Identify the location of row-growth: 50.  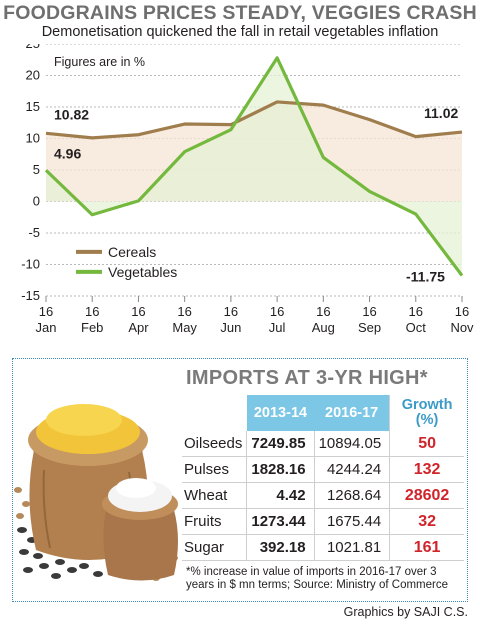
(426, 444).